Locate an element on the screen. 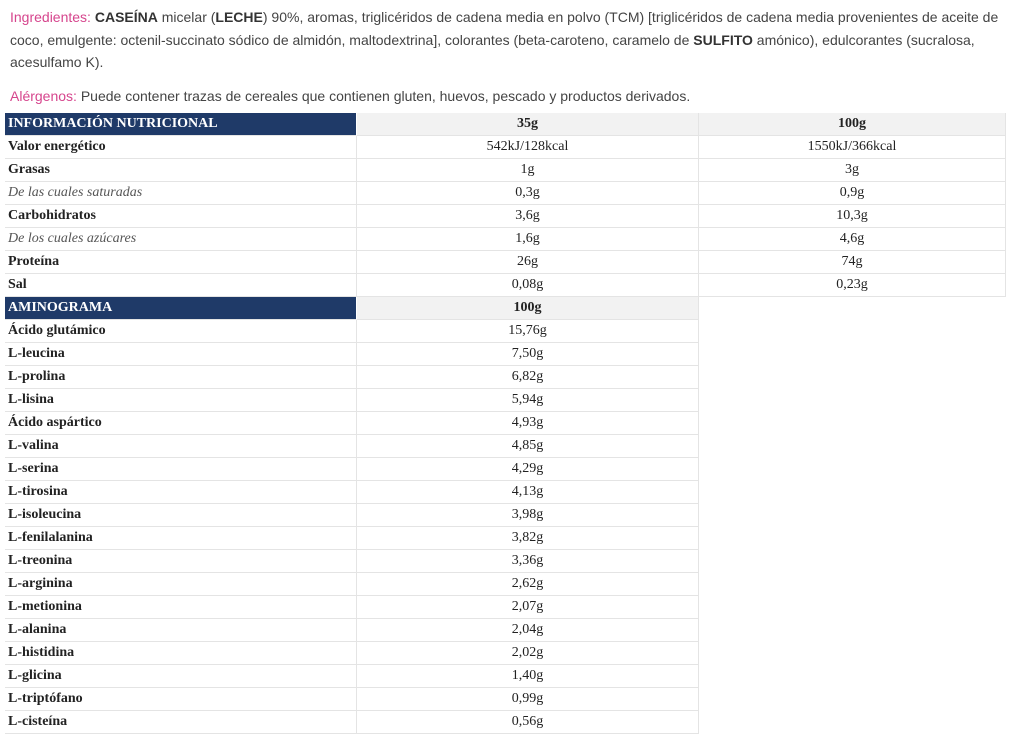 This screenshot has height=747, width=1014. nutrient-name: Carbohidratos is located at coordinates (181, 216).